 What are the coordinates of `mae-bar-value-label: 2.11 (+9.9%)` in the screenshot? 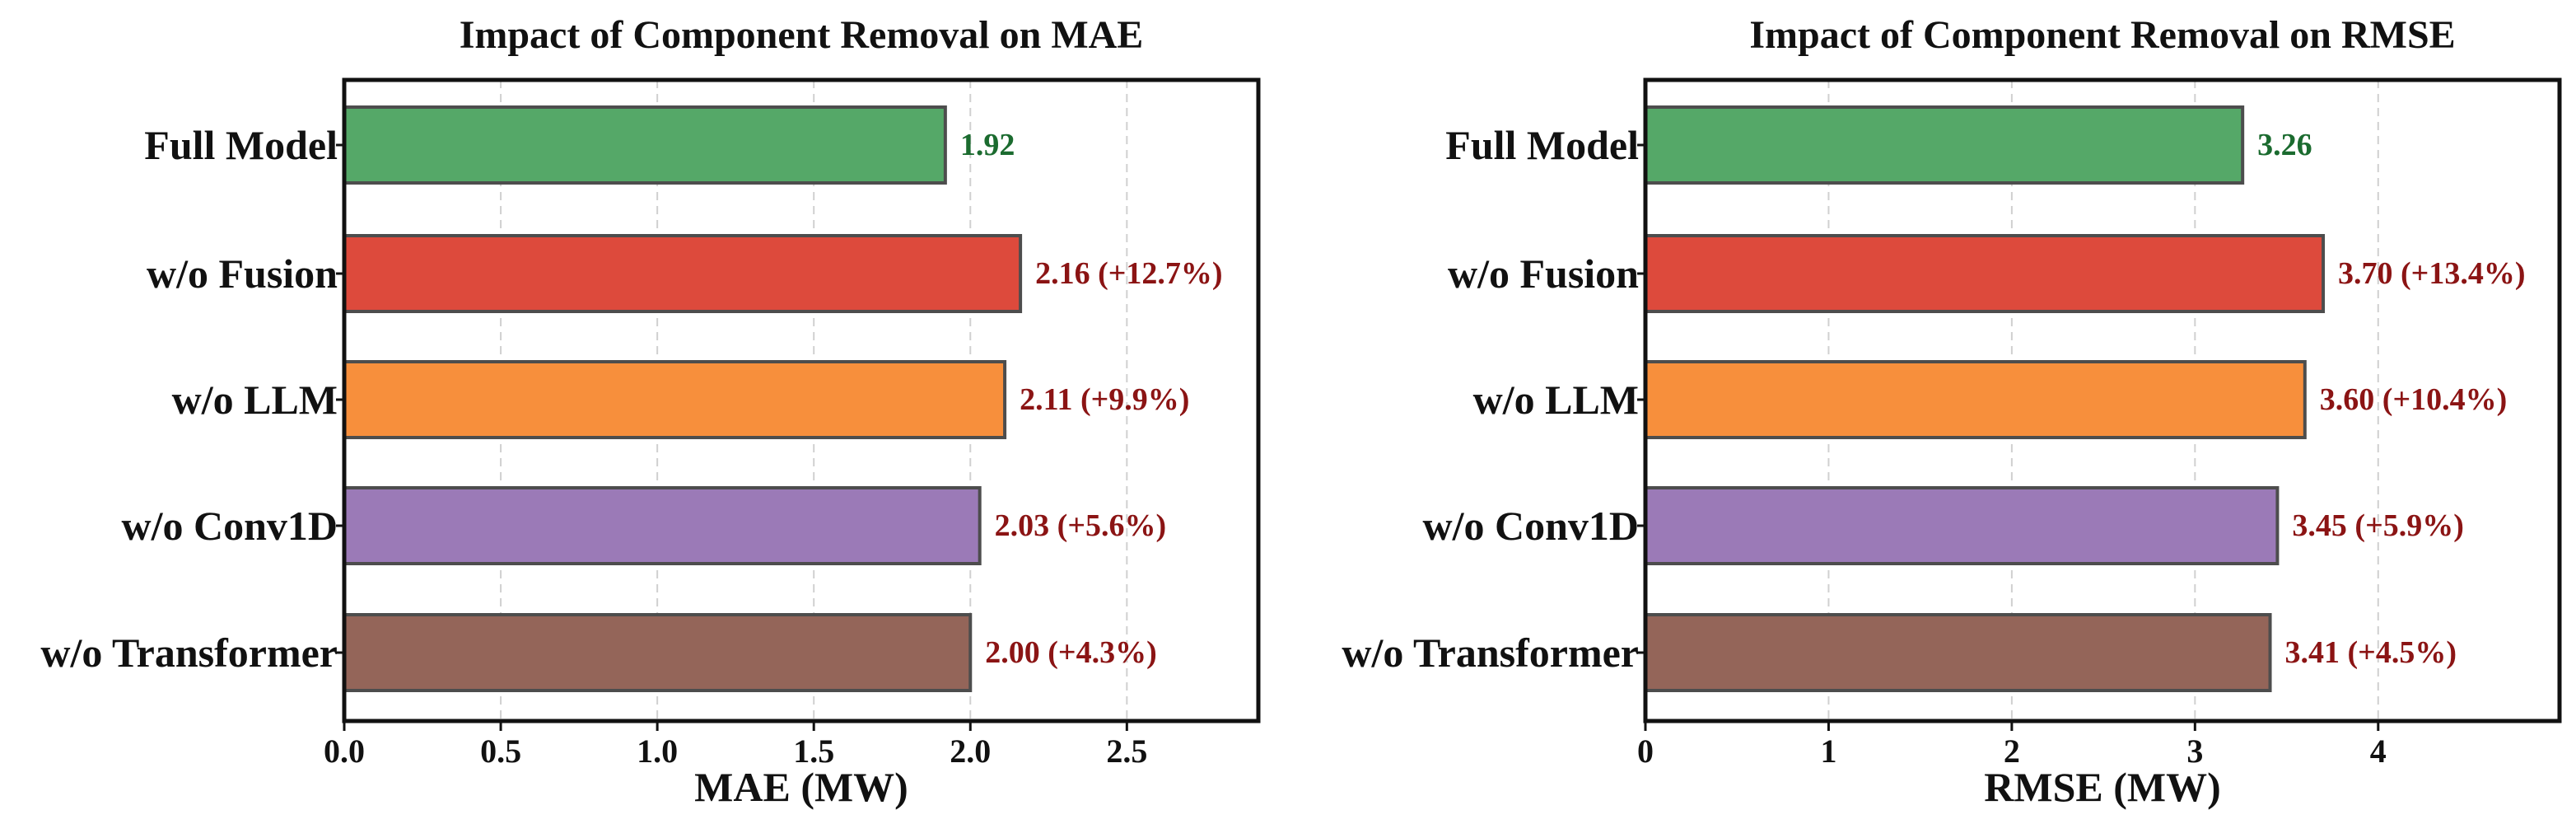 It's located at (1104, 399).